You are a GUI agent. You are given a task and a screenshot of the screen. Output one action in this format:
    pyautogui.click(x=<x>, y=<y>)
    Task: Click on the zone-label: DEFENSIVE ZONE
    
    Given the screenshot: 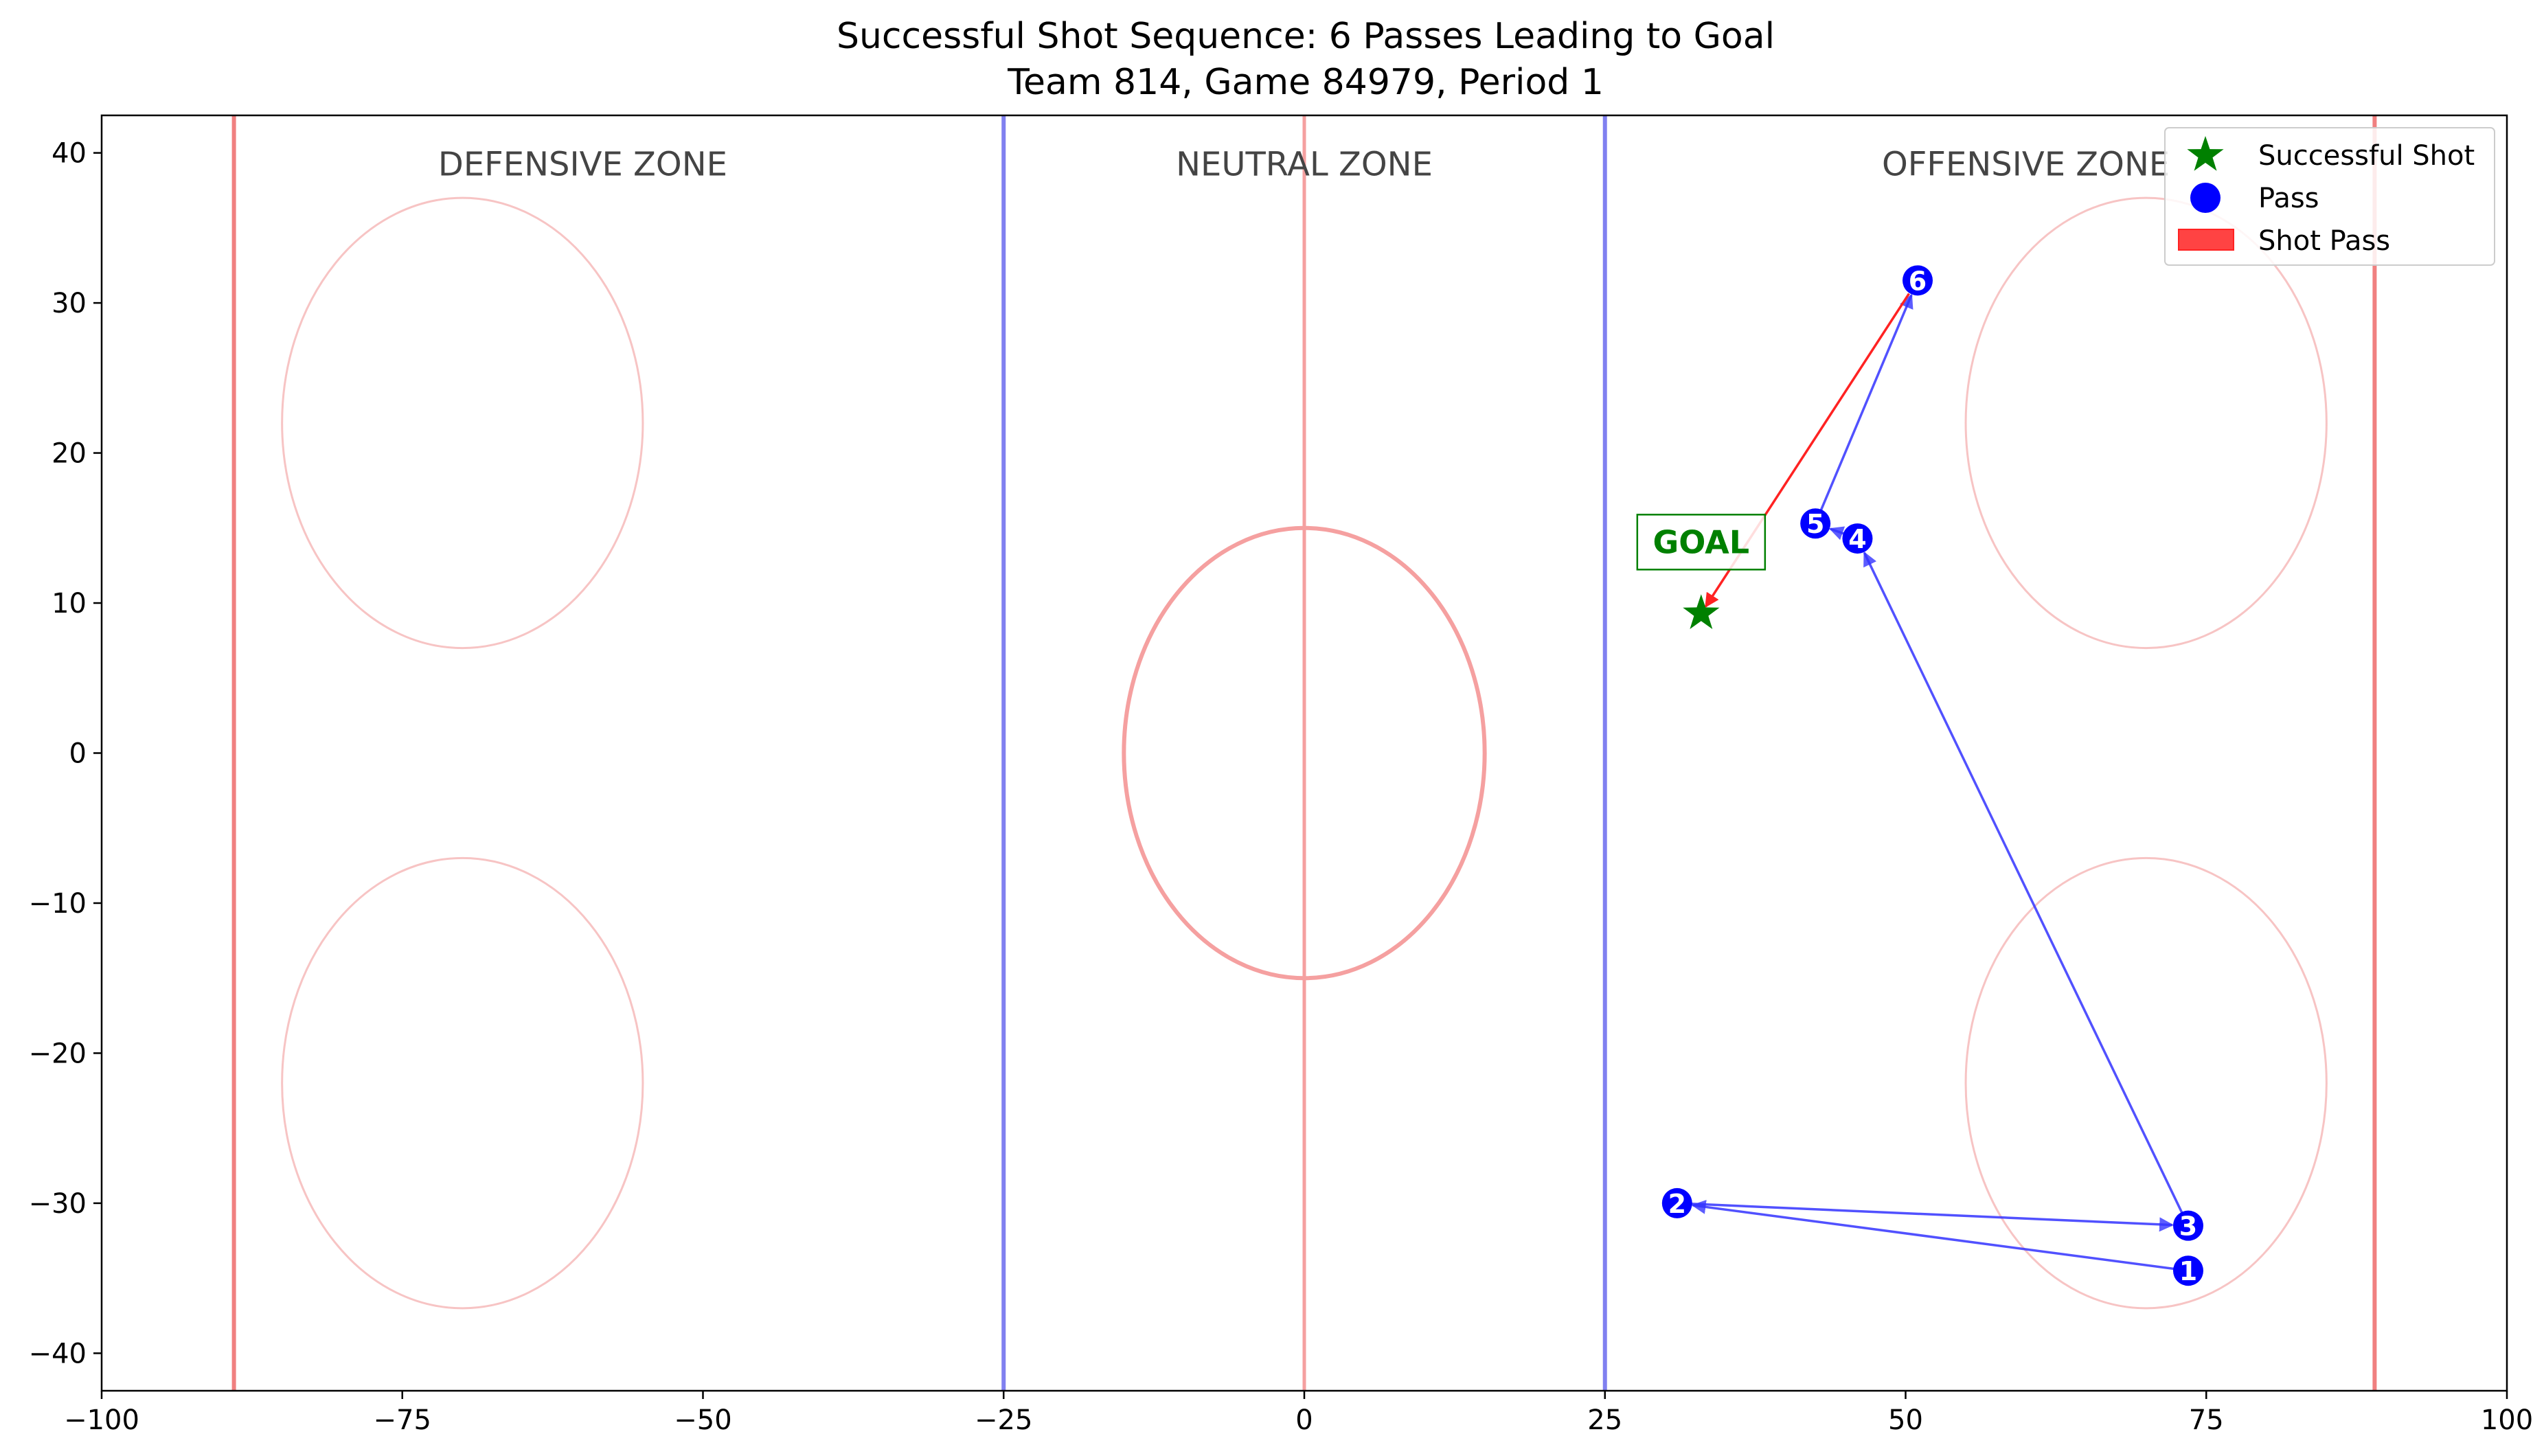 What is the action you would take?
    pyautogui.click(x=582, y=164)
    